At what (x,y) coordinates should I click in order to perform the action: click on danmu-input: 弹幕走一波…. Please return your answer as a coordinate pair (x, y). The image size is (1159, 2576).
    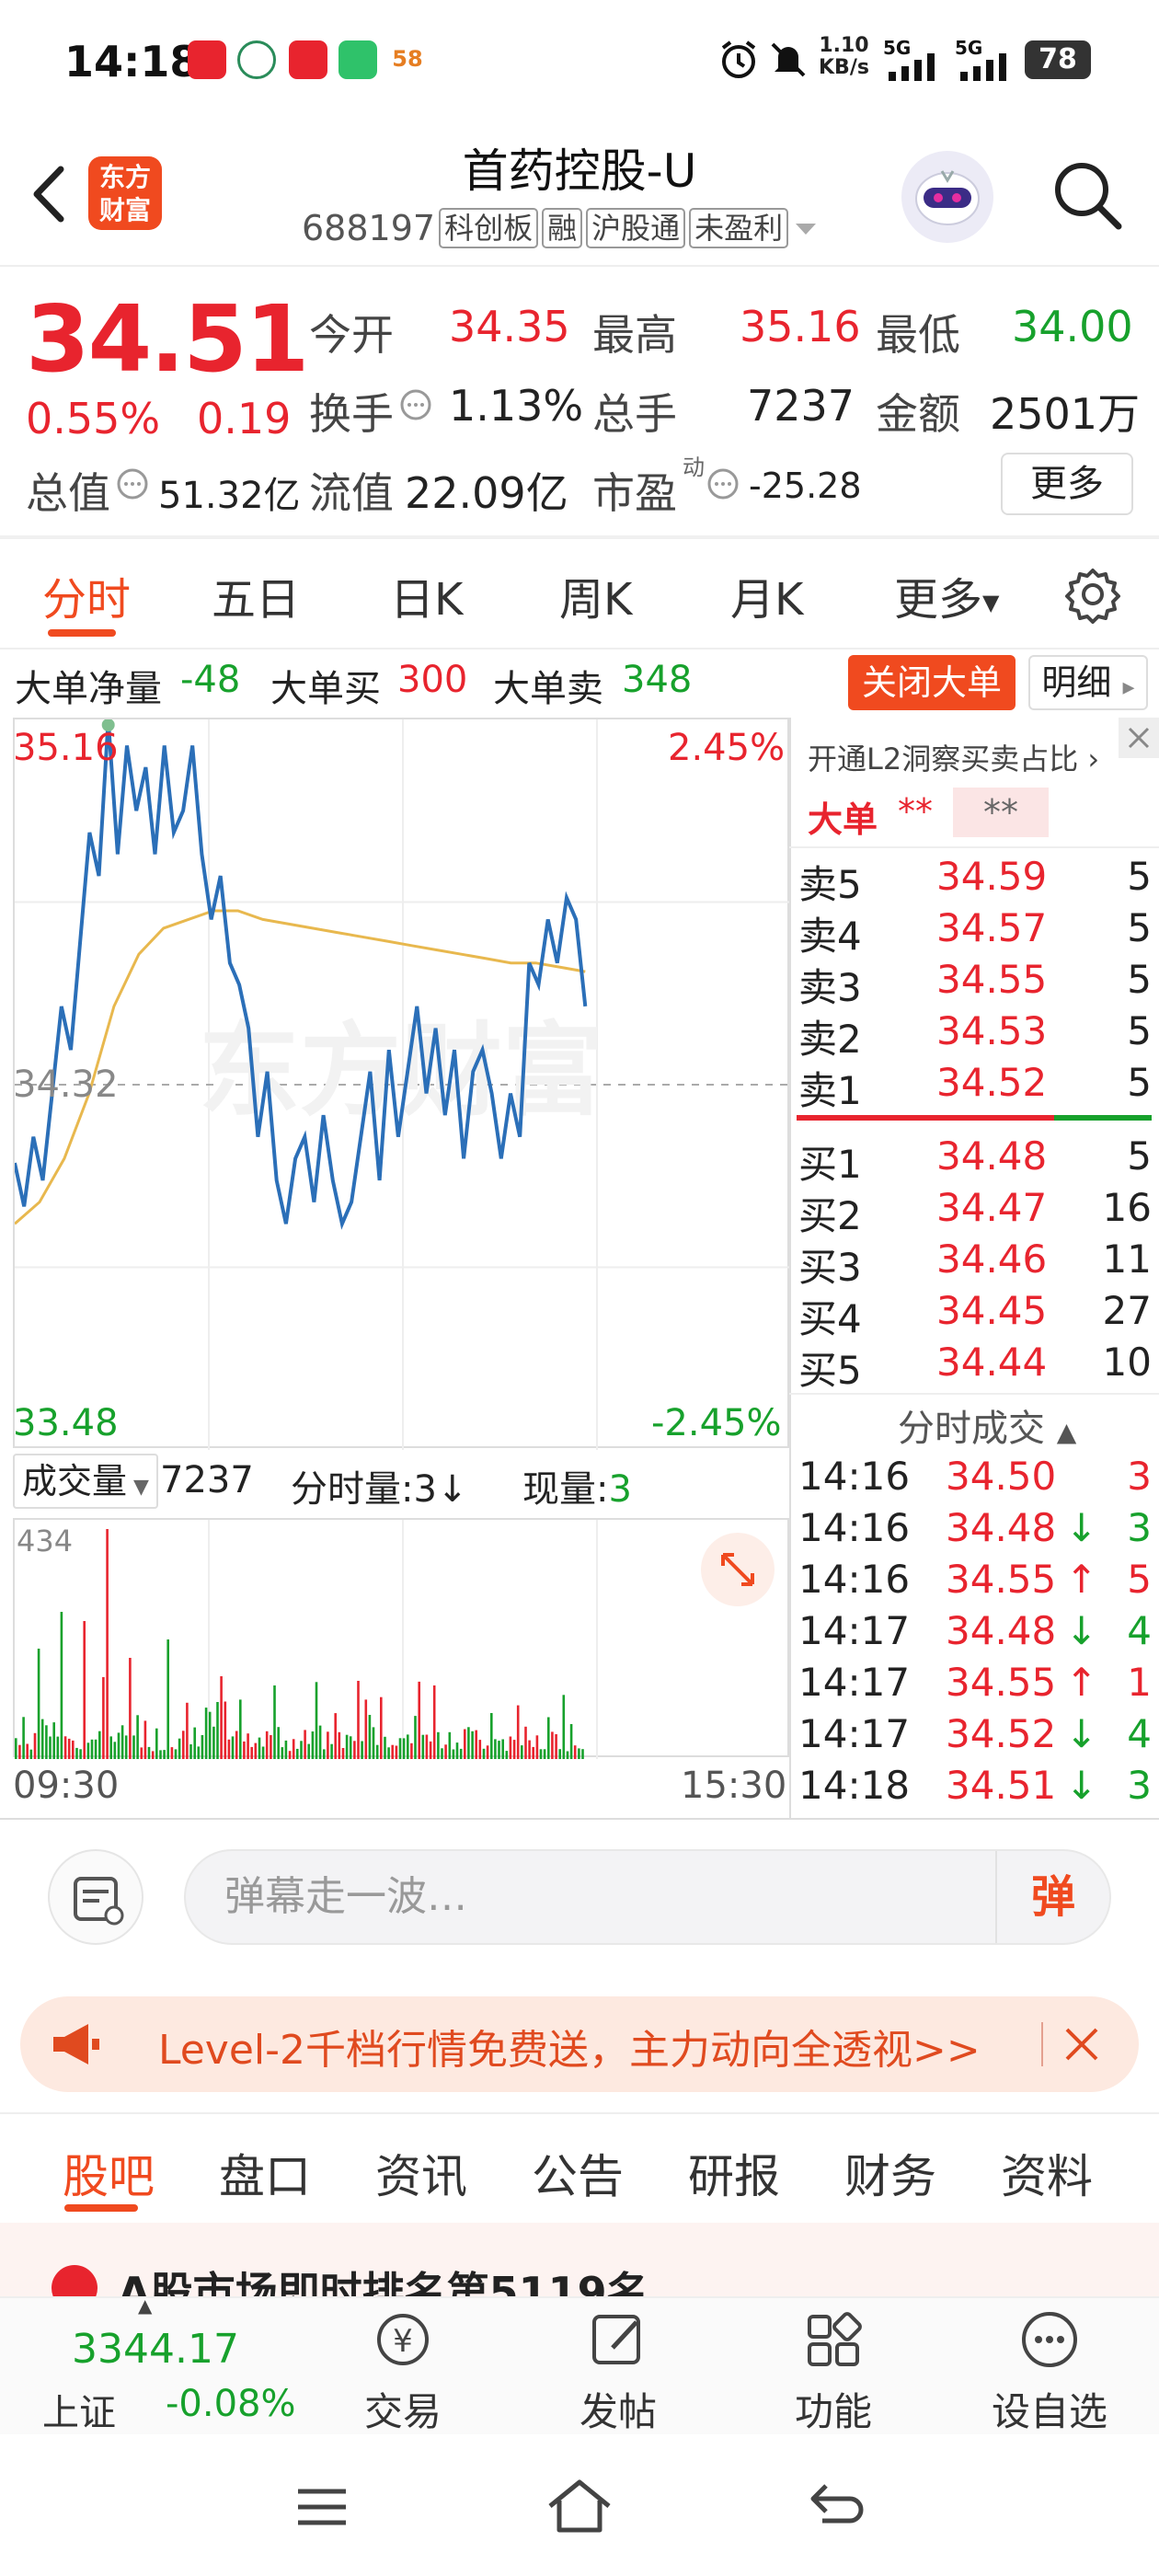
    Looking at the image, I should click on (647, 1897).